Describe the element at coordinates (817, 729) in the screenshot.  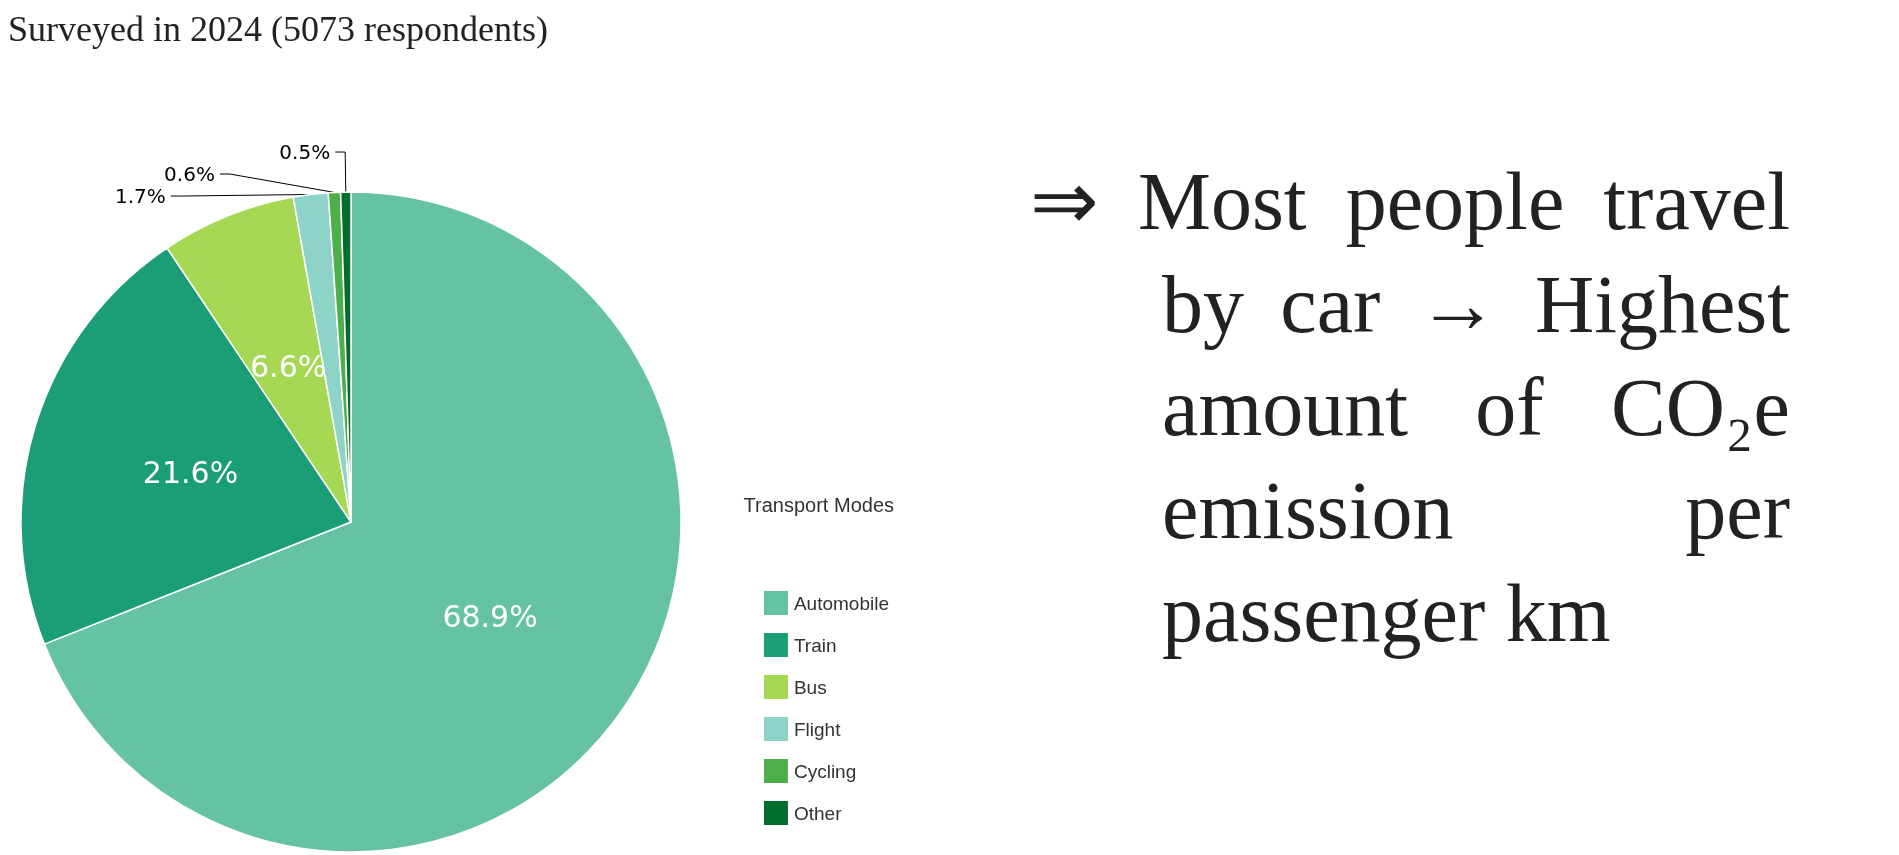
I see `legend-label: Flight` at that location.